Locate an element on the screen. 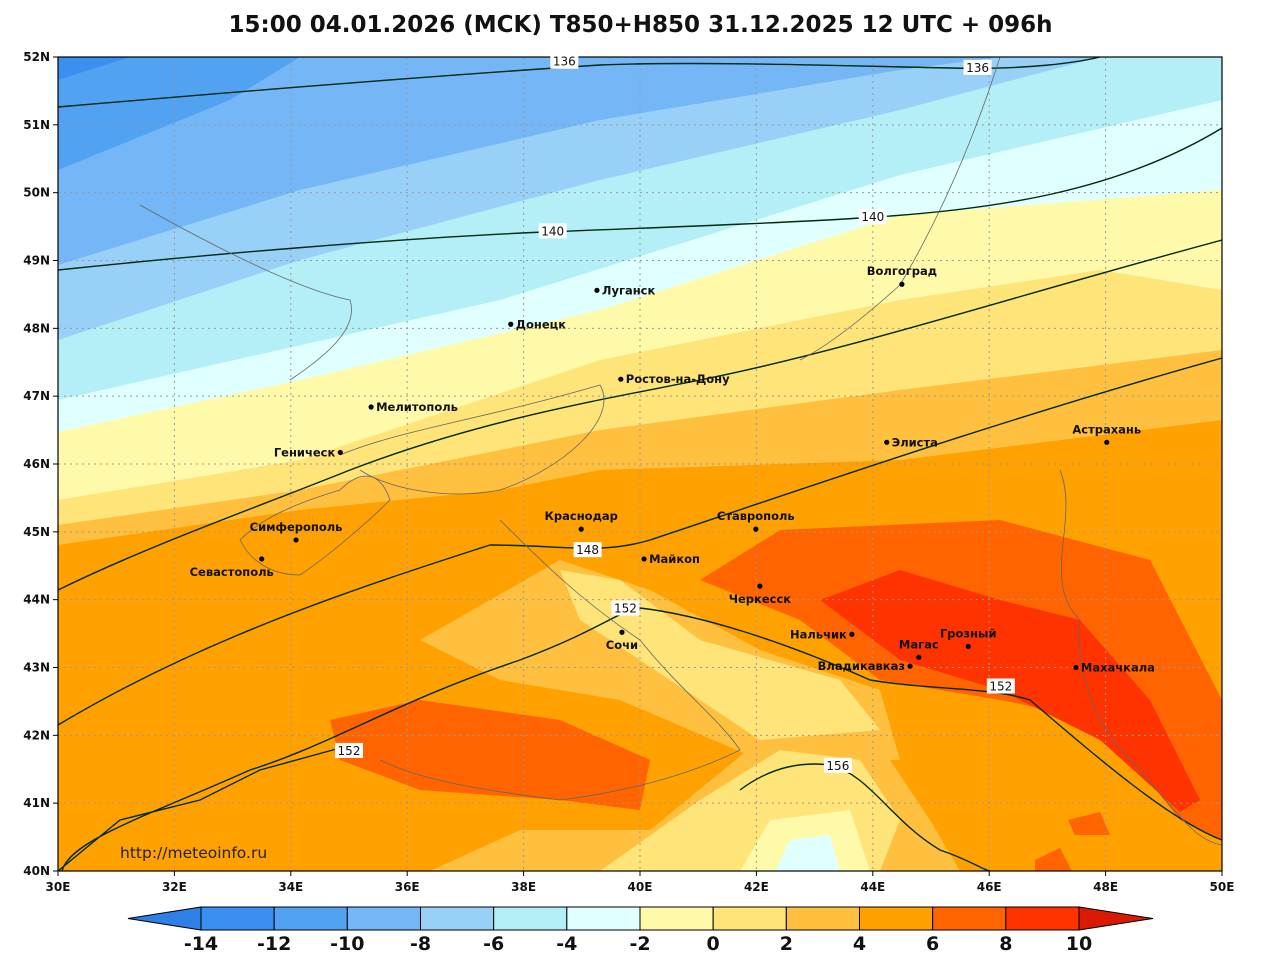 This screenshot has width=1281, height=963. city-marker: Черкесск is located at coordinates (760, 594).